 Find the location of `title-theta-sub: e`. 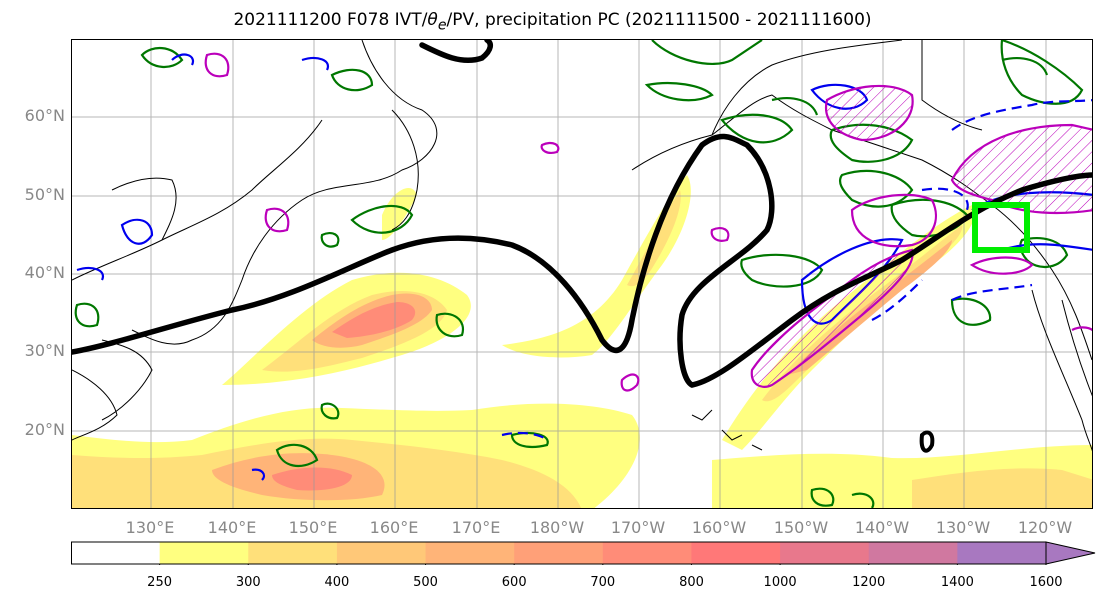

title-theta-sub: e is located at coordinates (442, 25).